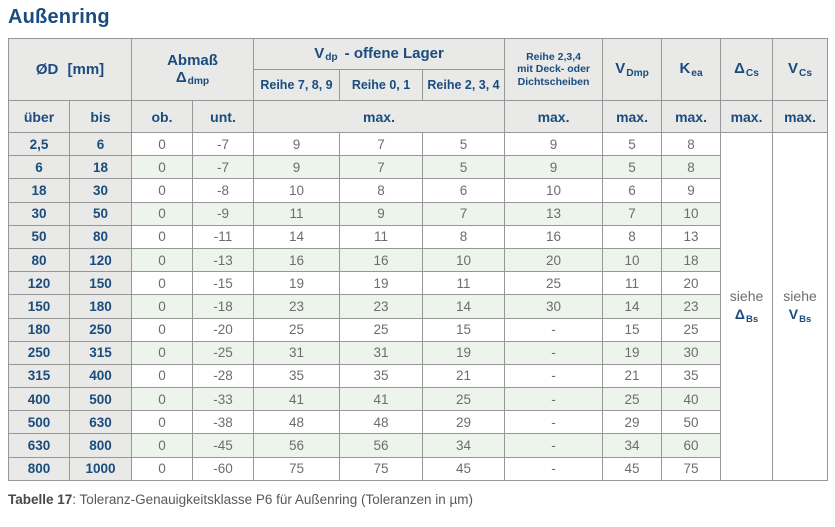 The image size is (835, 527). I want to click on table-row: 18 30 0 -8 10 8 6 10 6 9, so click(418, 190).